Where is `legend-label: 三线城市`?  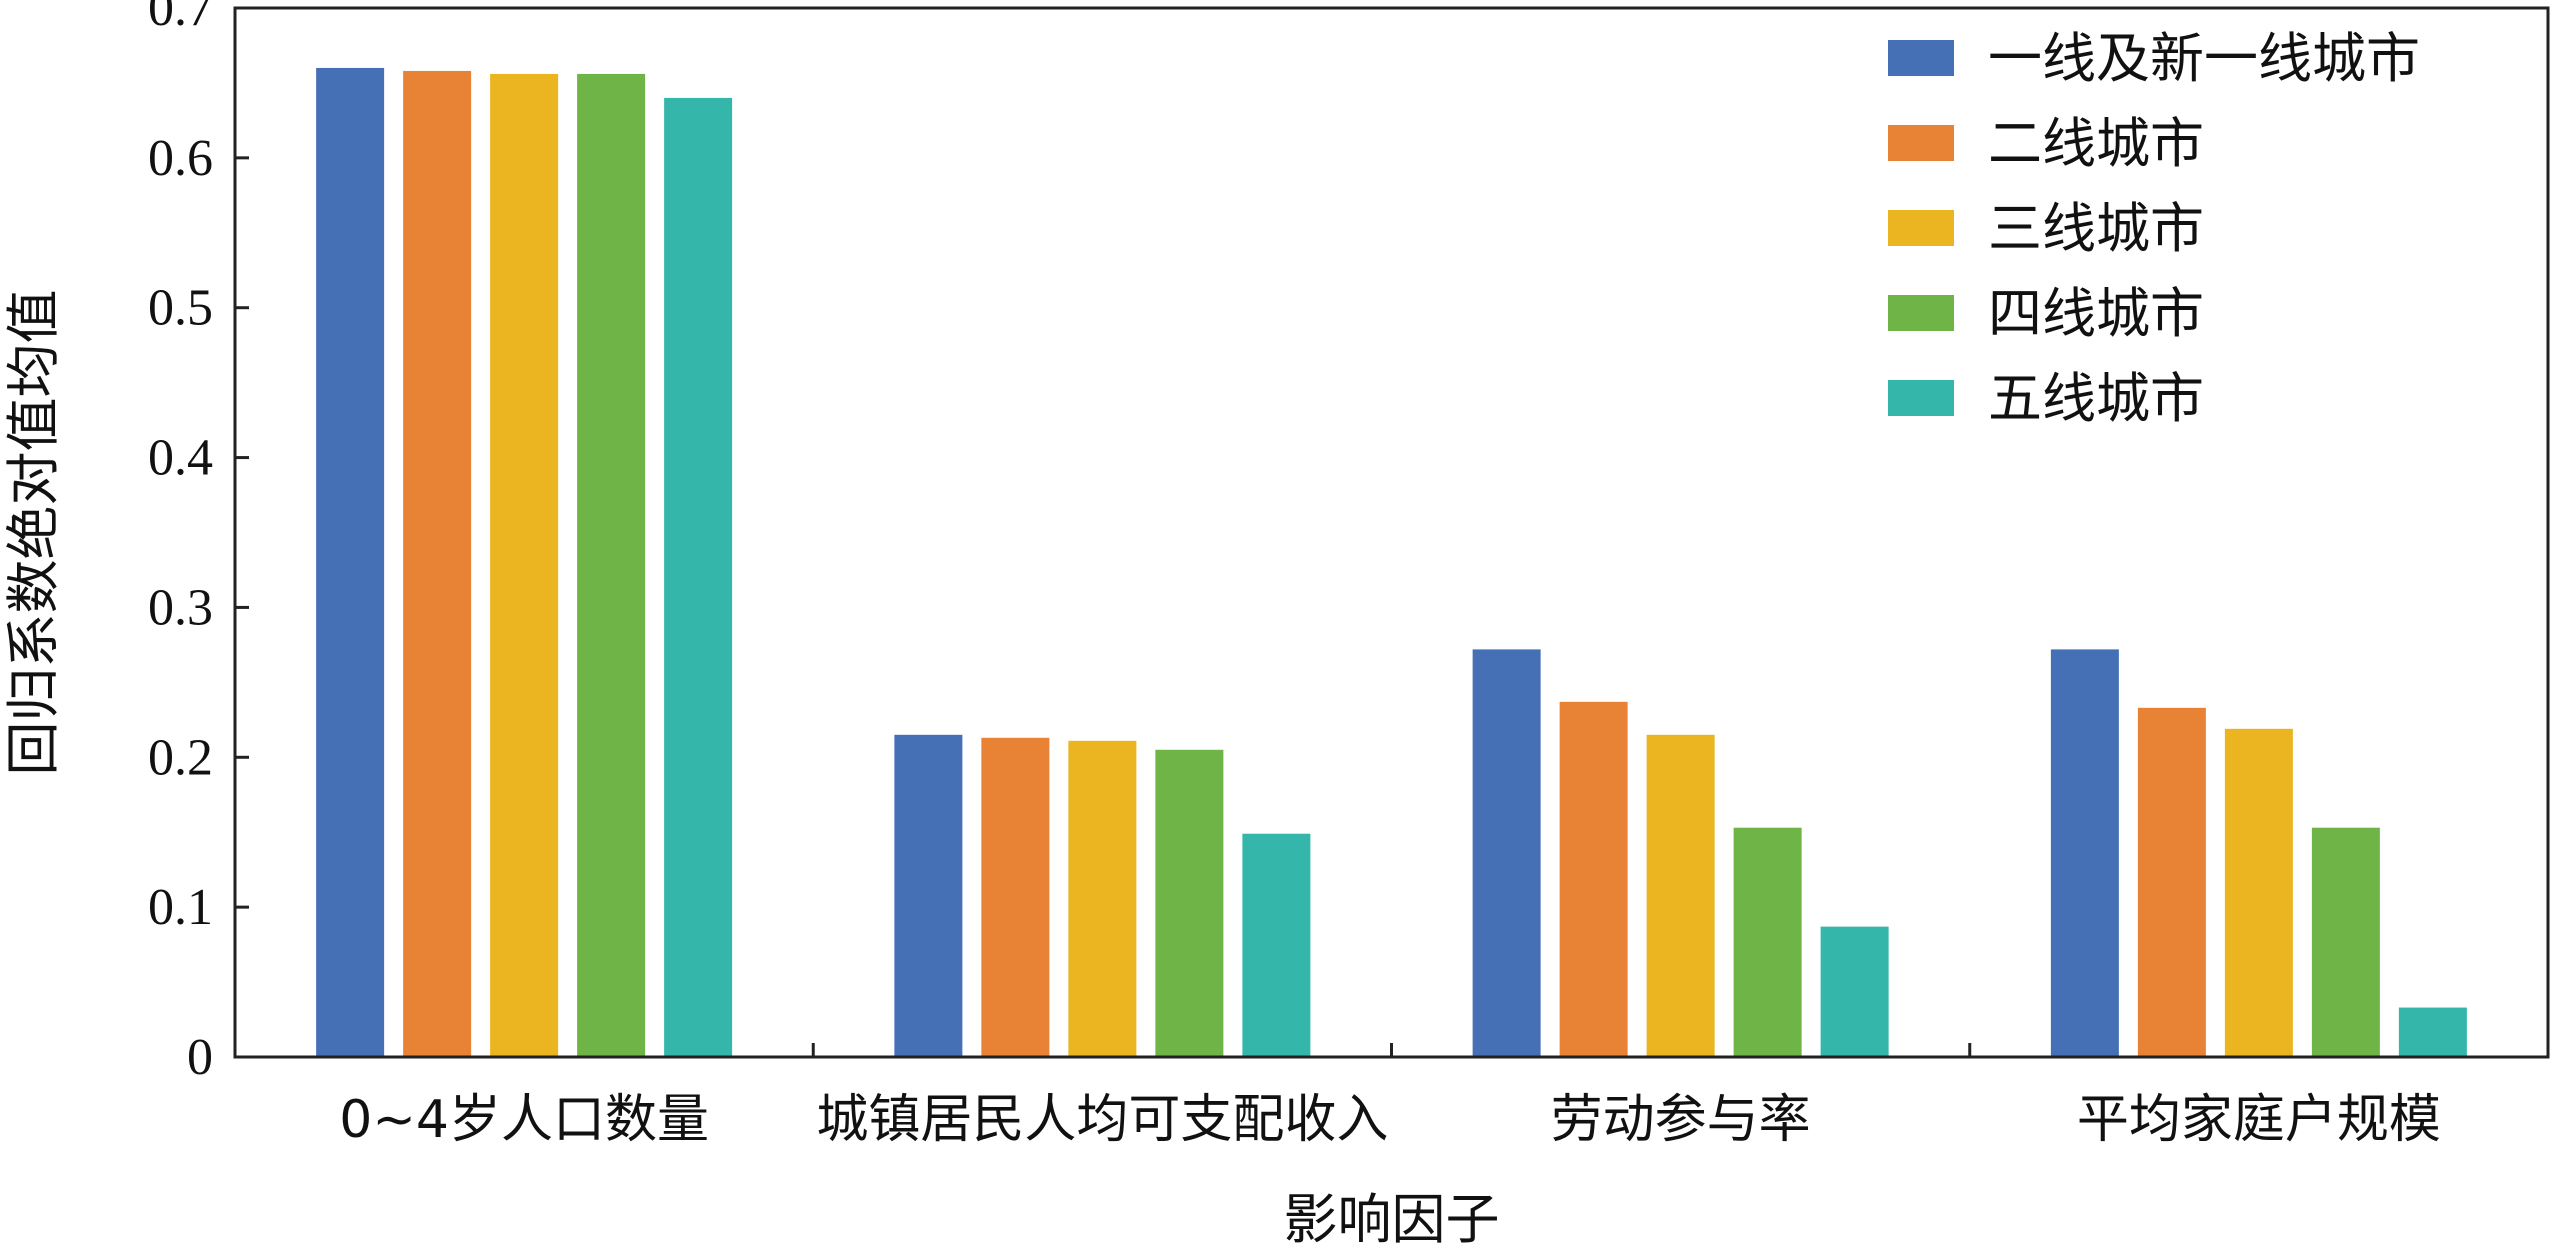
legend-label: 三线城市 is located at coordinates (2096, 228).